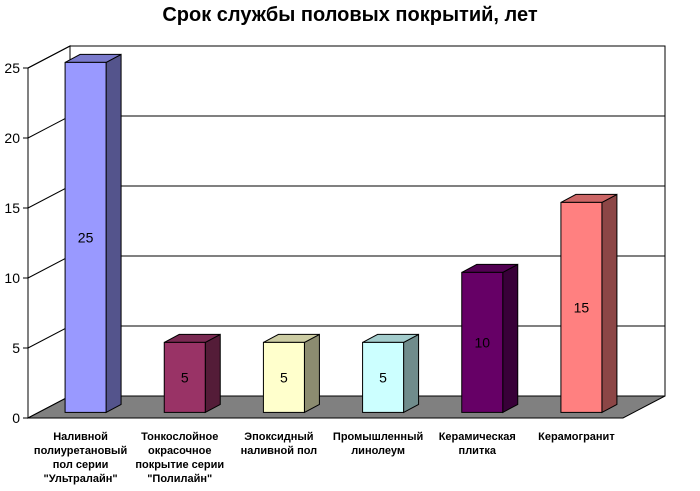 The height and width of the screenshot is (491, 700). I want to click on bar: 15, so click(589, 303).